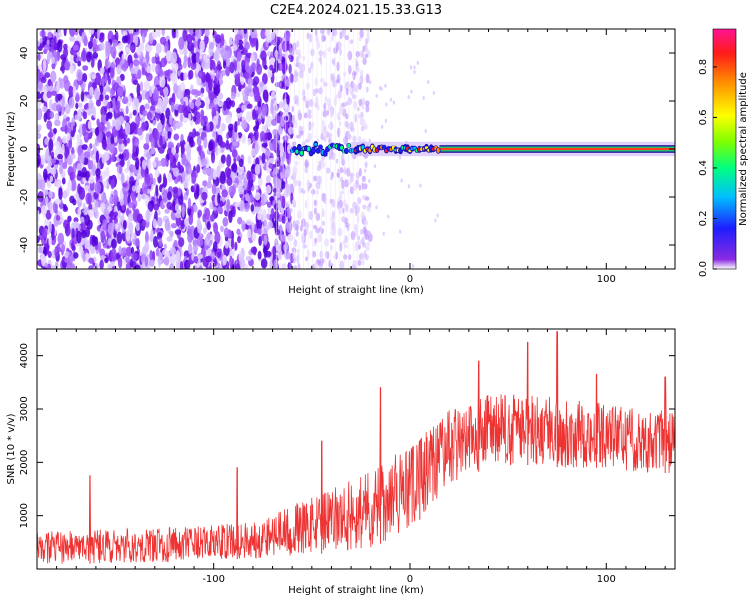 Image resolution: width=750 pixels, height=604 pixels. Describe the element at coordinates (24, 515) in the screenshot. I see `snr-ytick-label: 1000` at that location.